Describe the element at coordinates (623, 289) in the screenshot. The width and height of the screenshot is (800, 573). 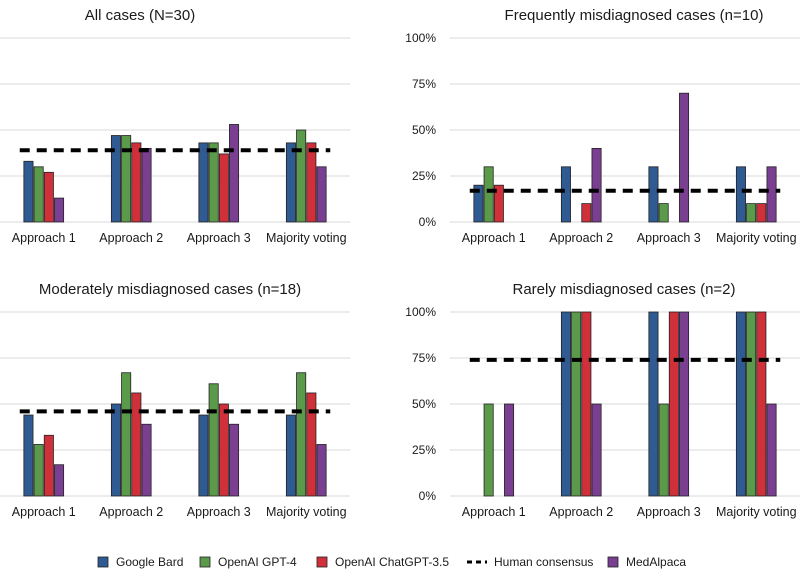
I see `chart-title: Rarely misdiagnosed cases (n=2)` at that location.